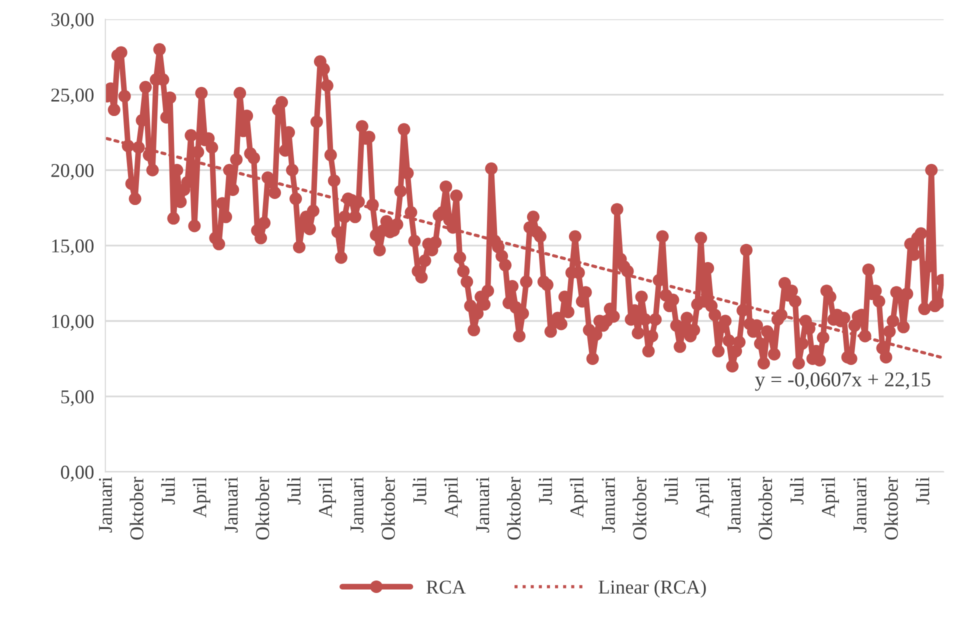 The height and width of the screenshot is (642, 958). Describe the element at coordinates (652, 589) in the screenshot. I see `legend-label: Linear (RCA)` at that location.